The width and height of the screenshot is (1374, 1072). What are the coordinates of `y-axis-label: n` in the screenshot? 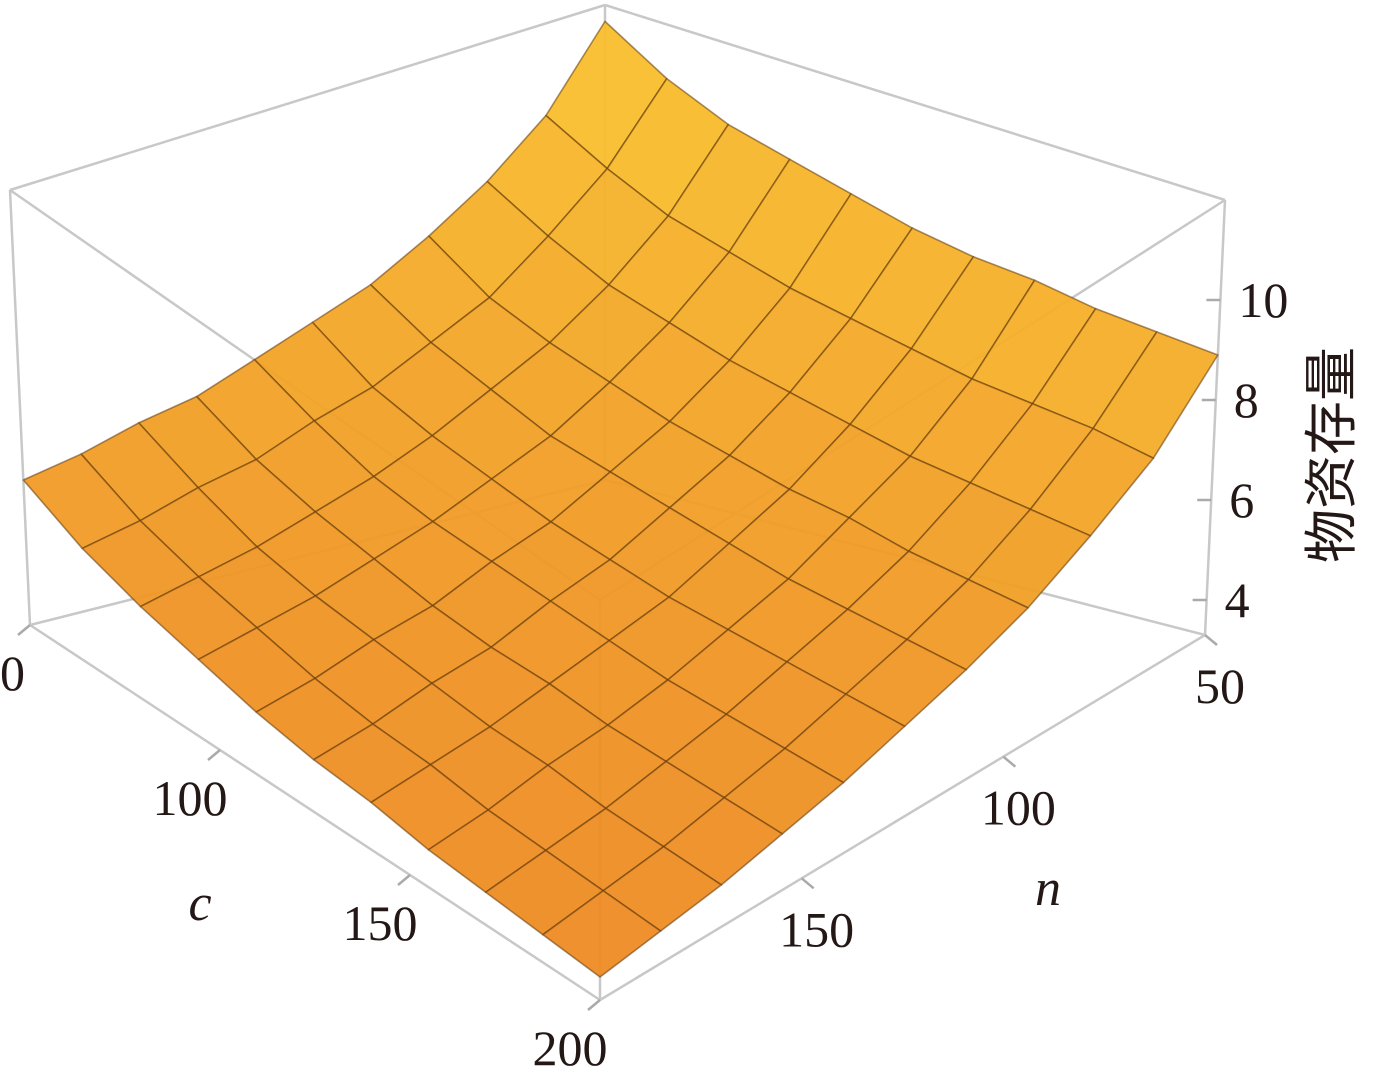 It's located at (1048, 888).